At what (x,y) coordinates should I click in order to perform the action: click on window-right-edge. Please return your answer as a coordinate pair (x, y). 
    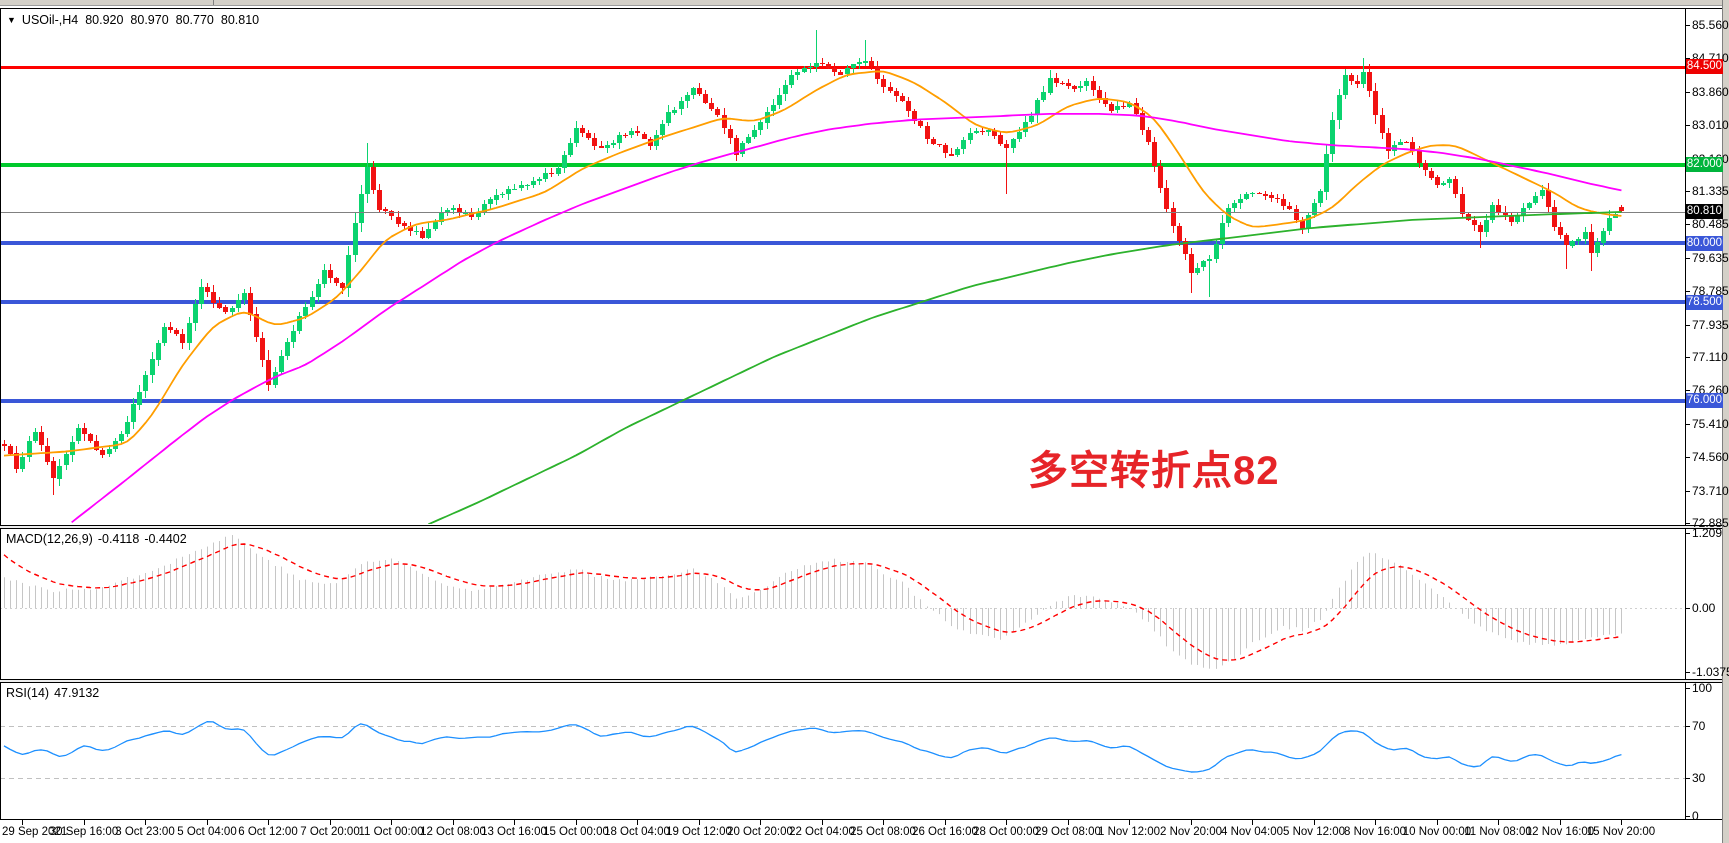
    Looking at the image, I should click on (1725, 421).